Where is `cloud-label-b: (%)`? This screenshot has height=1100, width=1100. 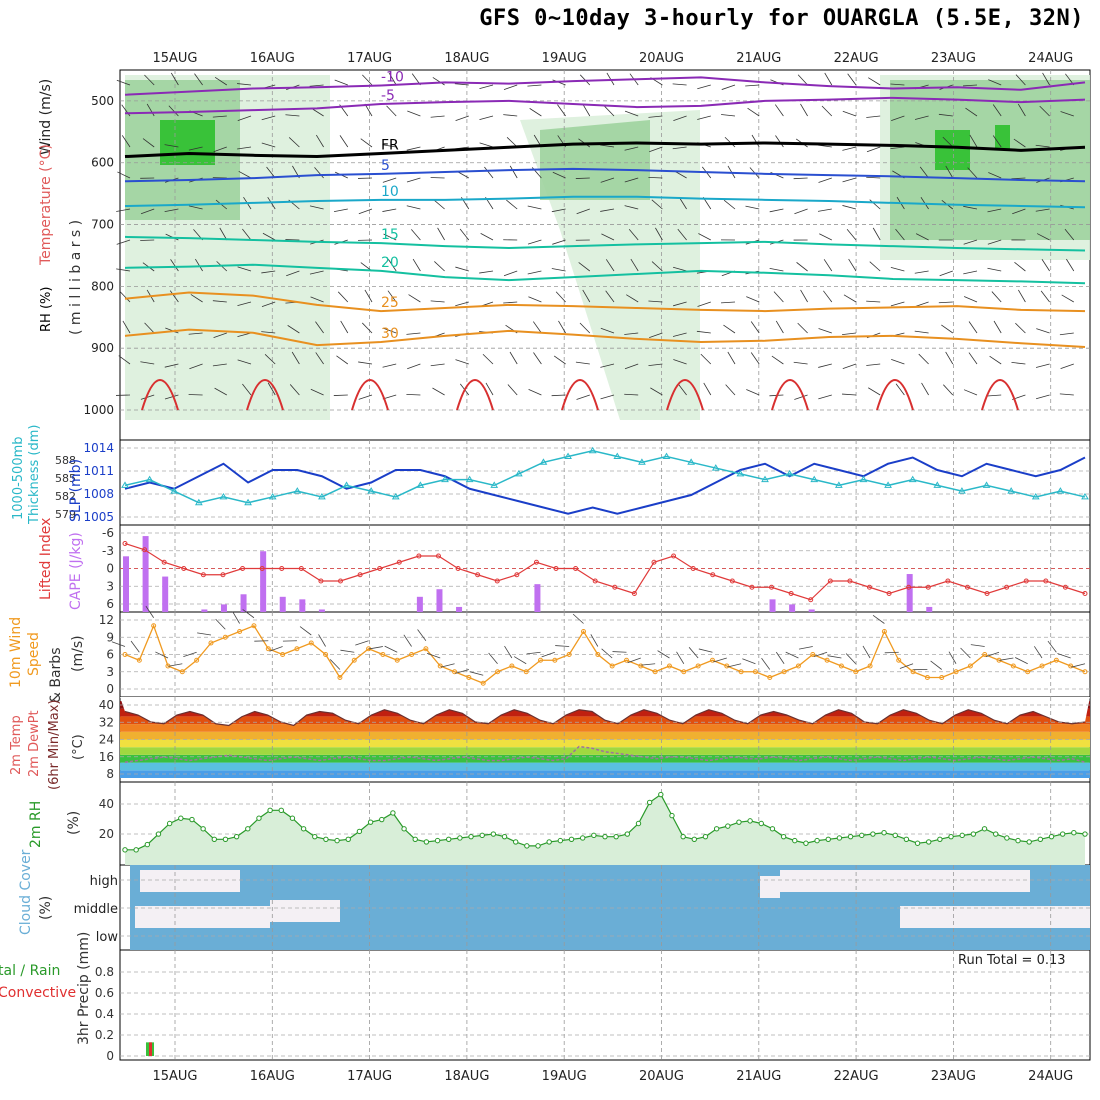
cloud-label-b: (%) is located at coordinates (46, 908).